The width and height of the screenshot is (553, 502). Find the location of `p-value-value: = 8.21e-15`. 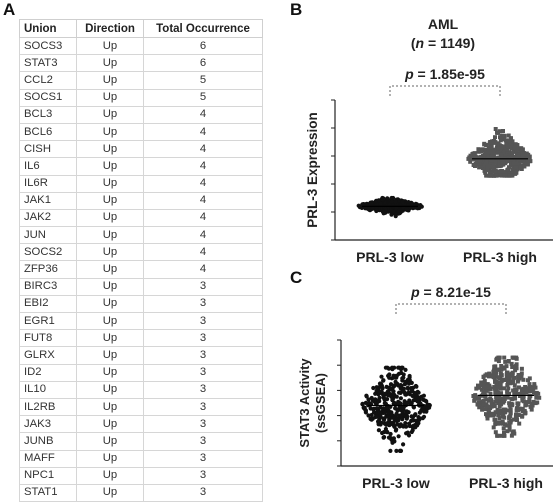

p-value-value: = 8.21e-15 is located at coordinates (455, 292).